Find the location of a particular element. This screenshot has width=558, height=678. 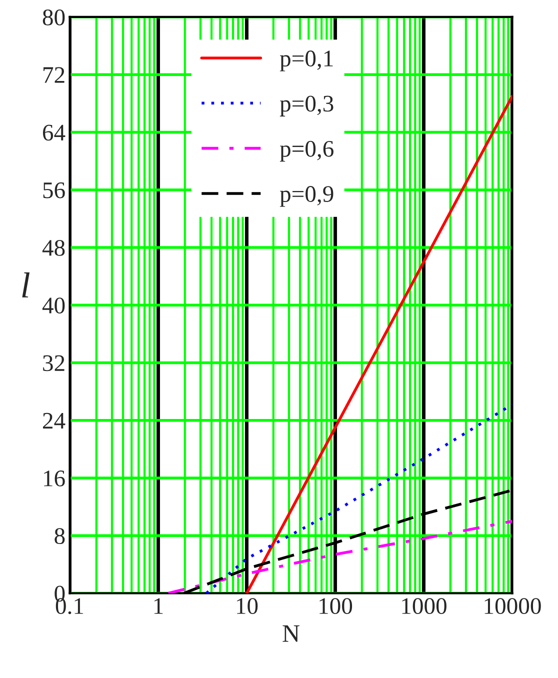

x-tick-label: 1000 is located at coordinates (424, 606).